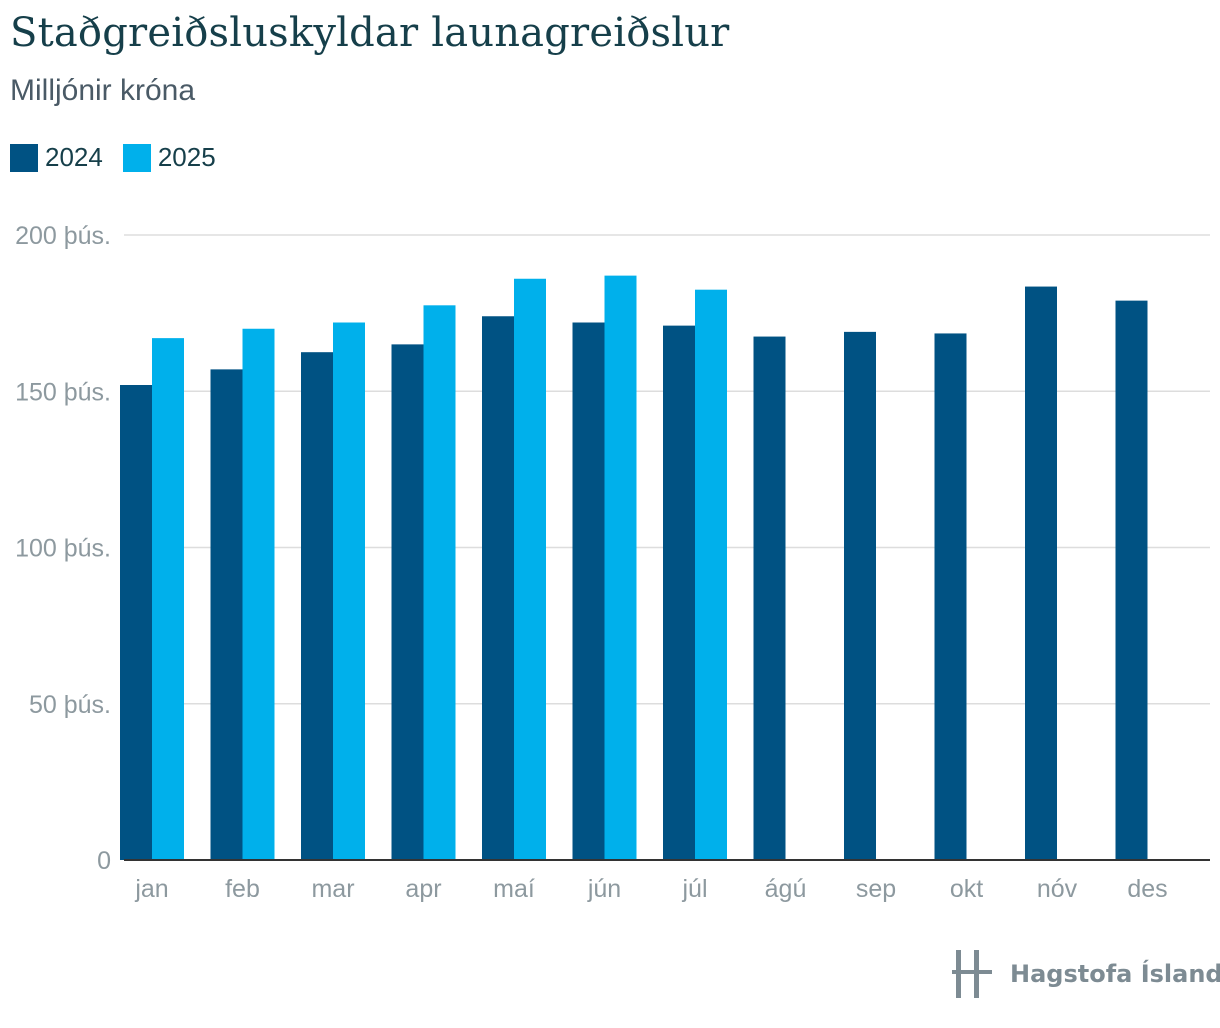 This screenshot has width=1220, height=1028. What do you see at coordinates (972, 974) in the screenshot?
I see `hagstofa-logo-icon` at bounding box center [972, 974].